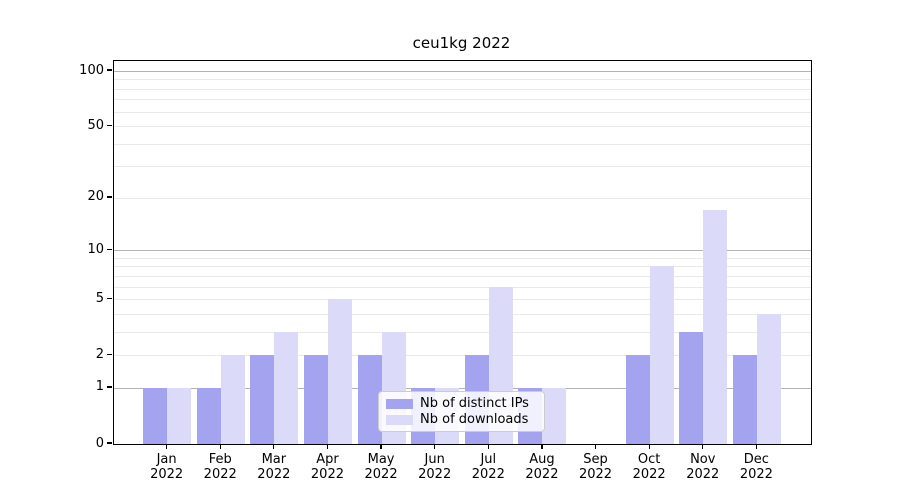 The height and width of the screenshot is (500, 900). I want to click on bar-distinct-ips-may, so click(369, 399).